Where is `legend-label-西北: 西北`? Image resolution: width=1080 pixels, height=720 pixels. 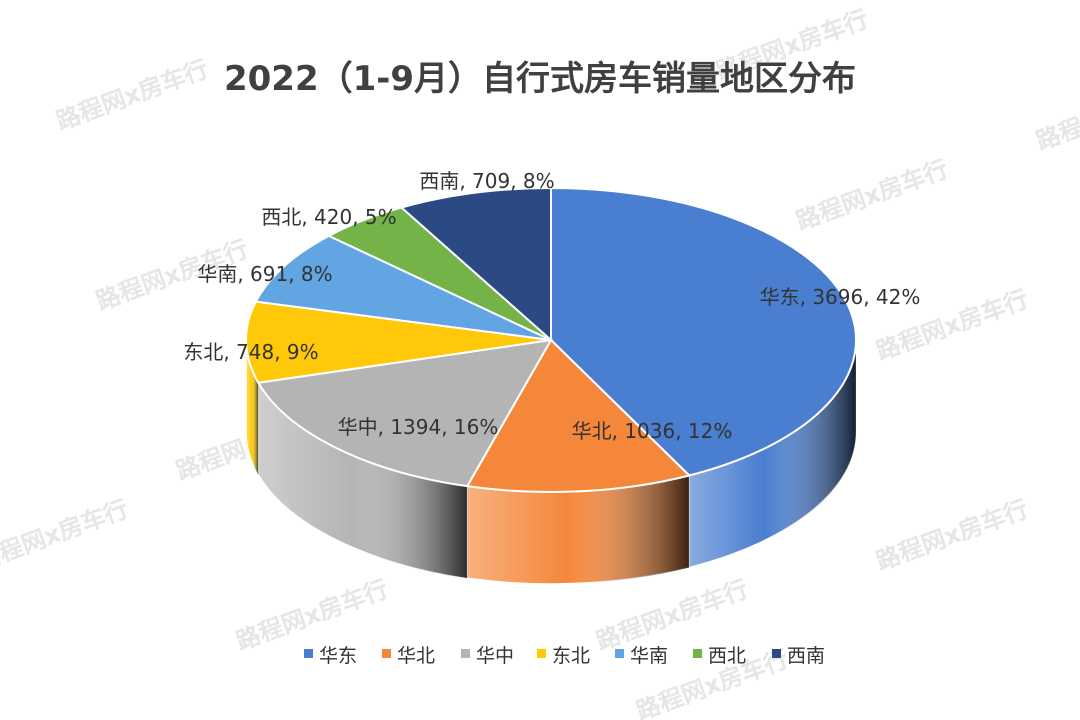
legend-label-西北: 西北 is located at coordinates (727, 656).